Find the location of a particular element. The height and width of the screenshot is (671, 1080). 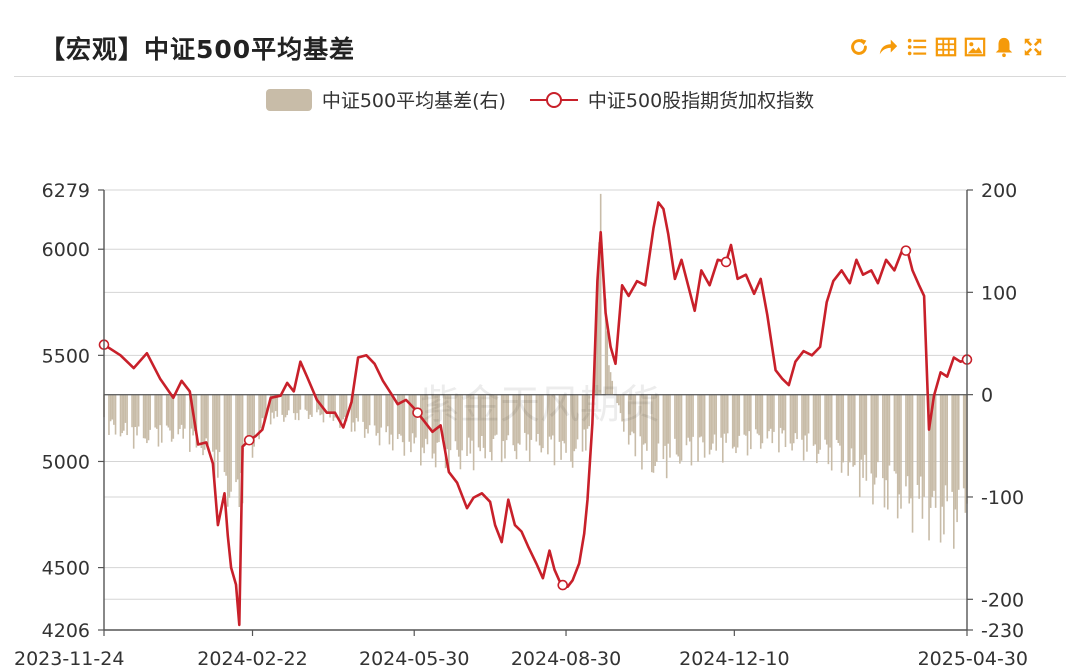

table-button is located at coordinates (946, 47).